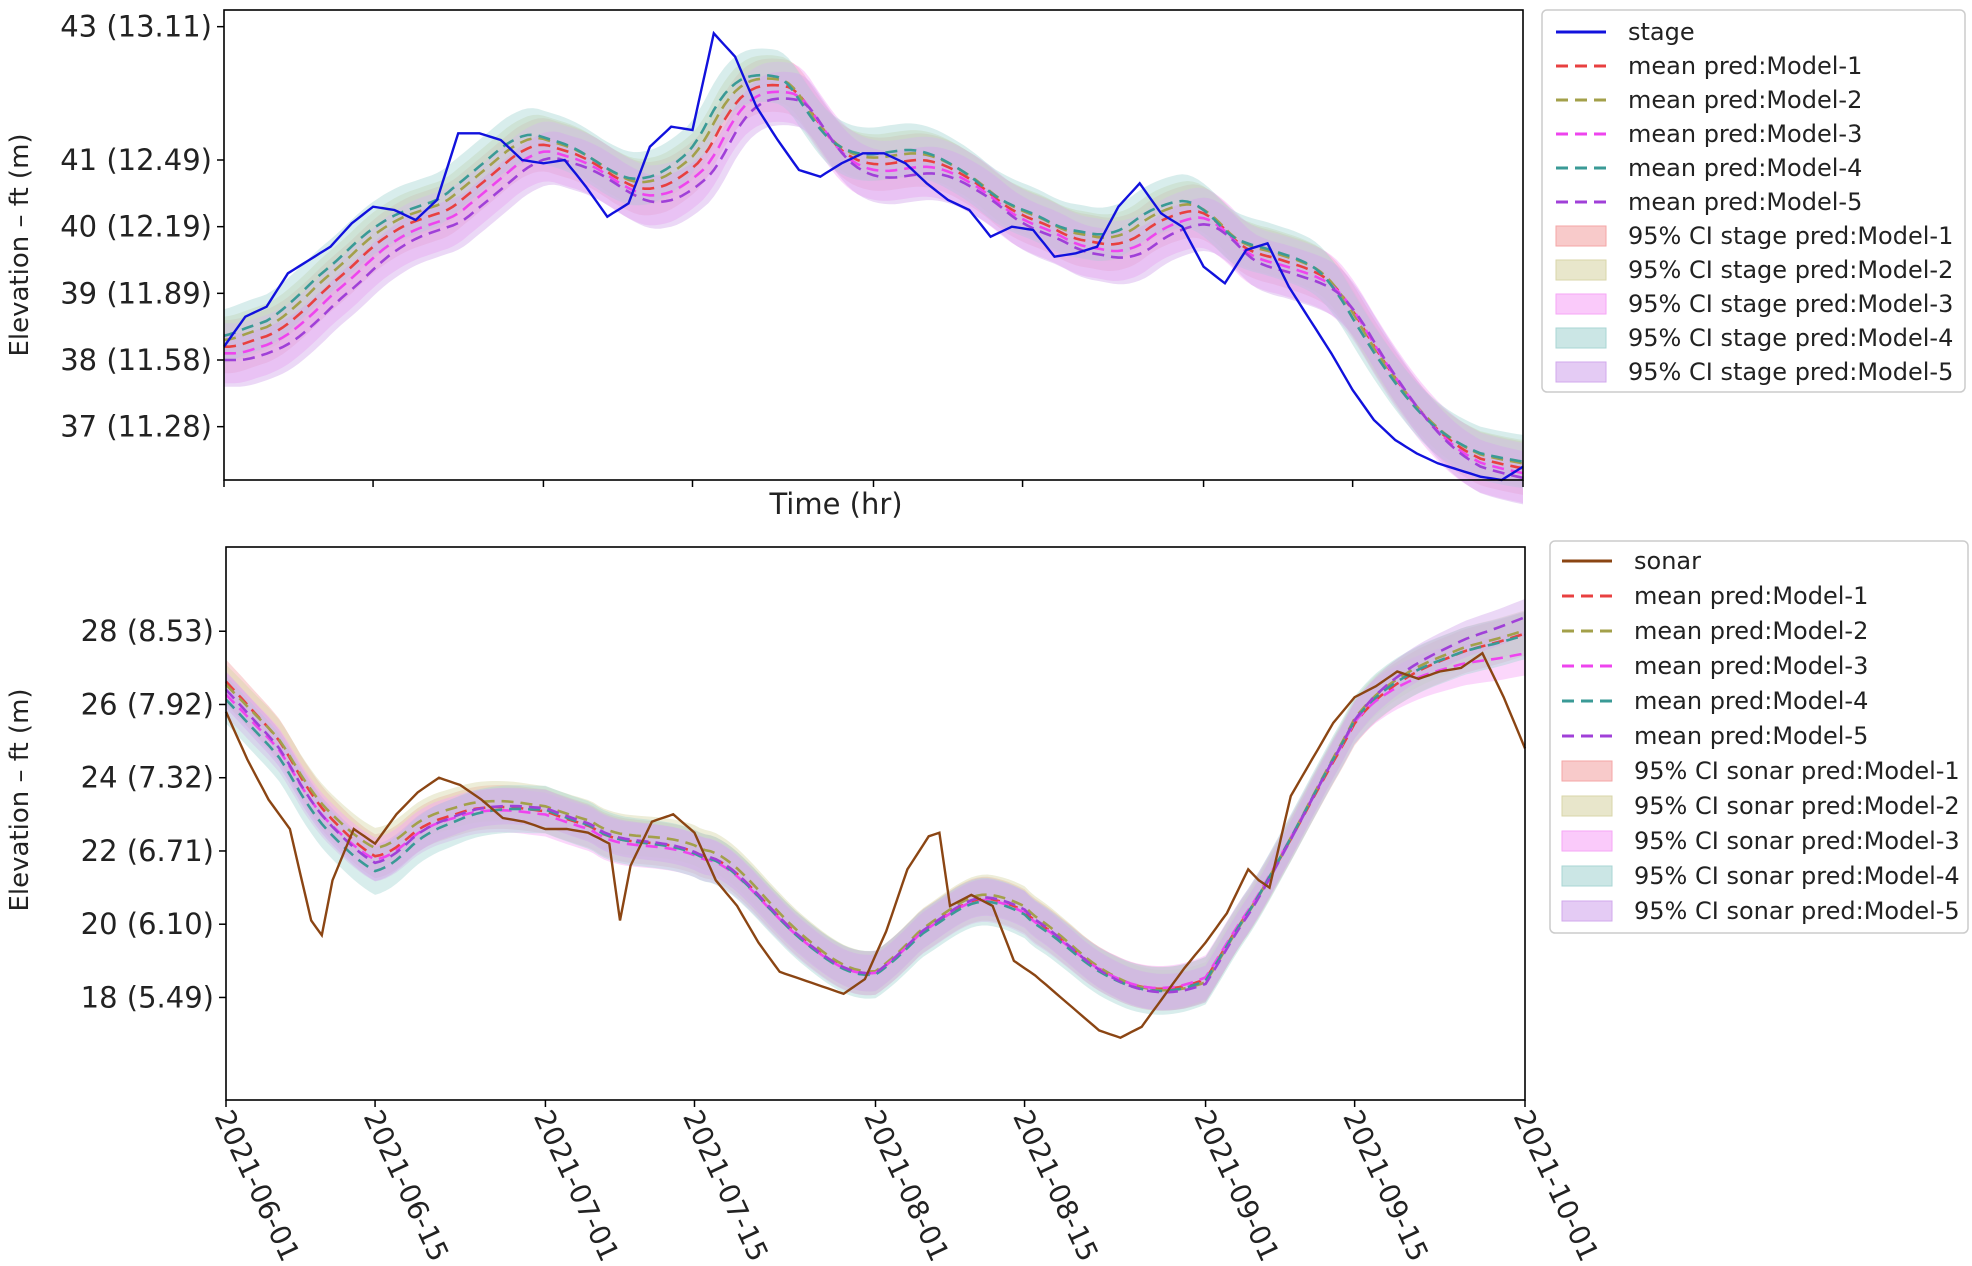 The width and height of the screenshot is (1972, 1266). I want to click on legend-label: 95% CI stage pred:Model-4, so click(1790, 338).